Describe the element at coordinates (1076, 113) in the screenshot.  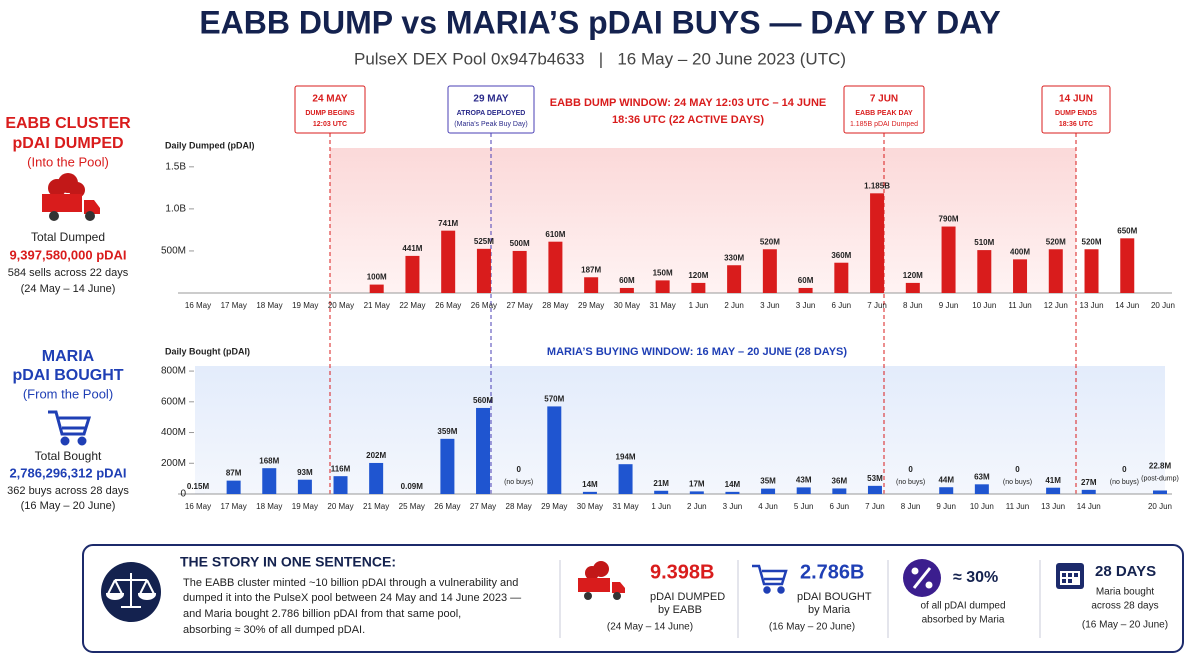
I see `callout-text: DUMP ENDS` at that location.